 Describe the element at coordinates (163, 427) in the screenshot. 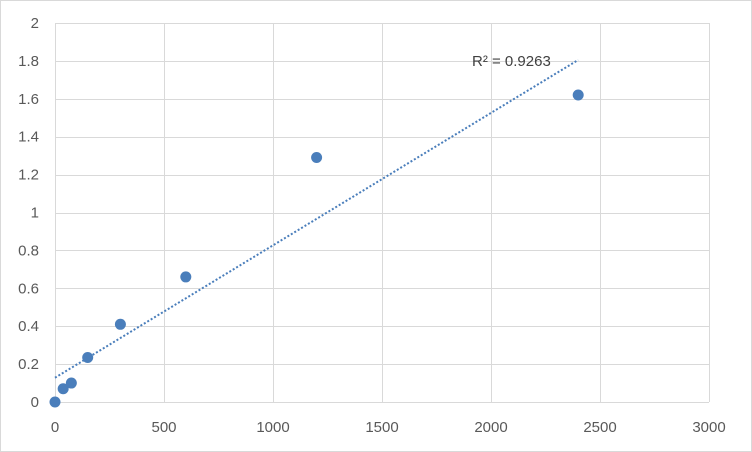

I see `x-tick-label: 500` at that location.